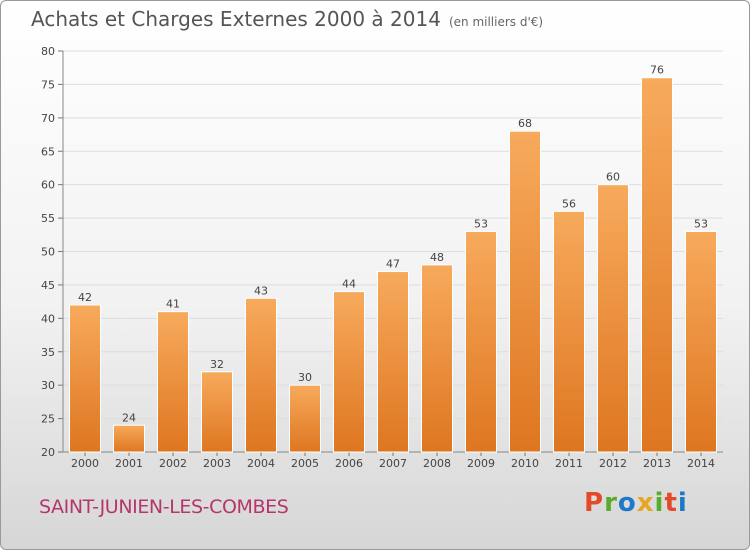 The image size is (750, 550). What do you see at coordinates (129, 417) in the screenshot?
I see `data-label: 24` at bounding box center [129, 417].